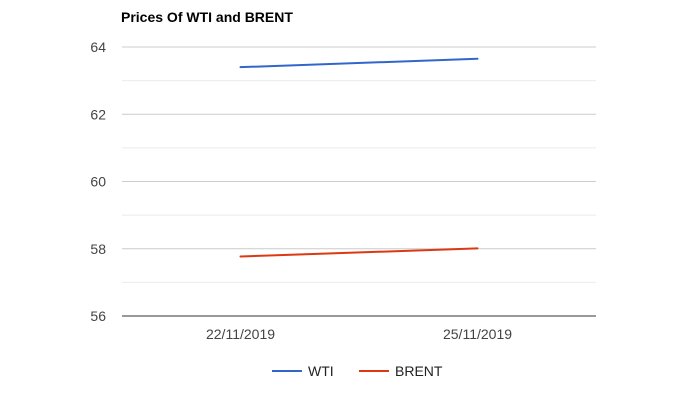 The image size is (674, 417). I want to click on legend-item-wti: WTI, so click(303, 371).